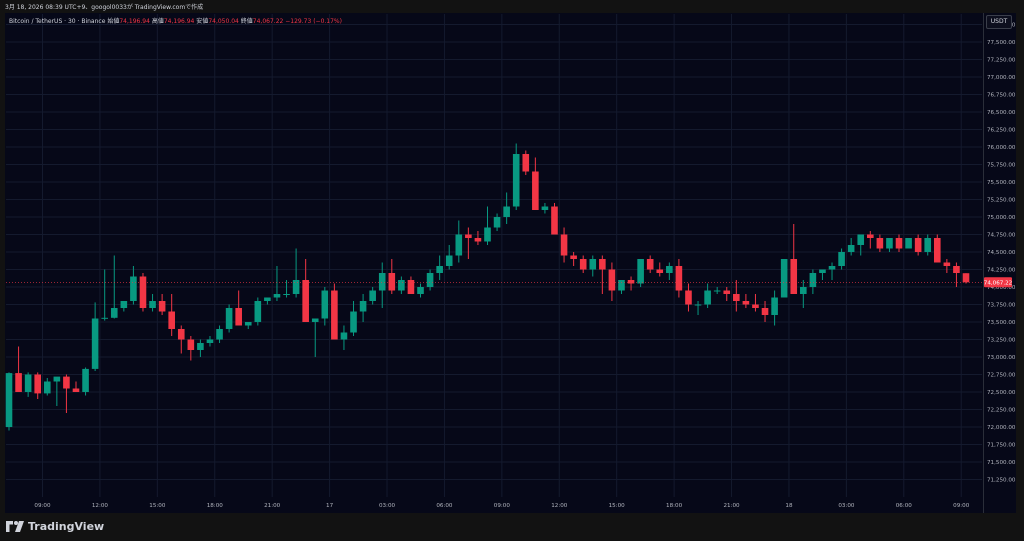 This screenshot has height=541, width=1024. I want to click on price-tick-label: 74,000.00, so click(1001, 288).